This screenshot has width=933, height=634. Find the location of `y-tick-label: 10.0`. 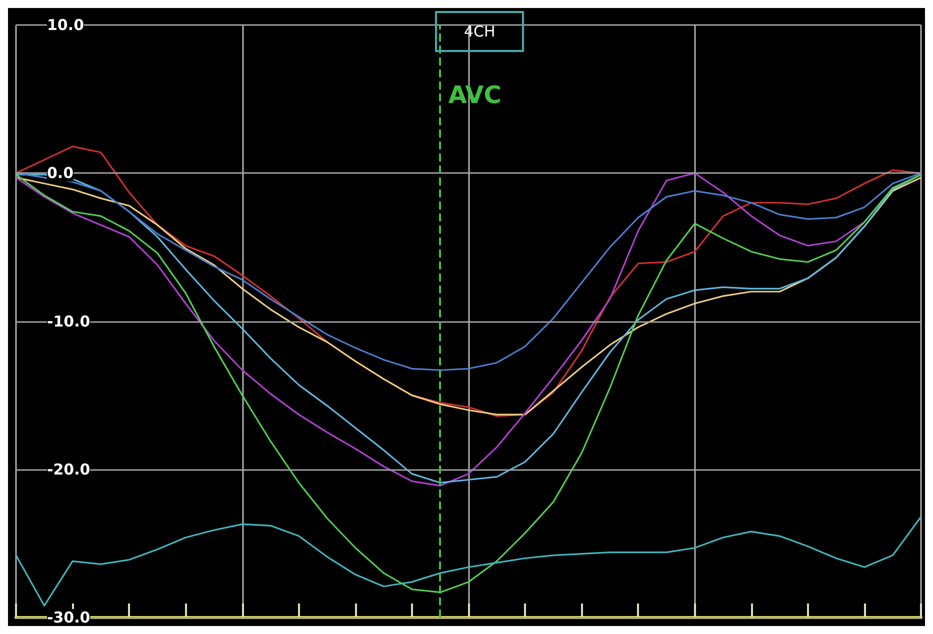

y-tick-label: 10.0 is located at coordinates (65, 25).